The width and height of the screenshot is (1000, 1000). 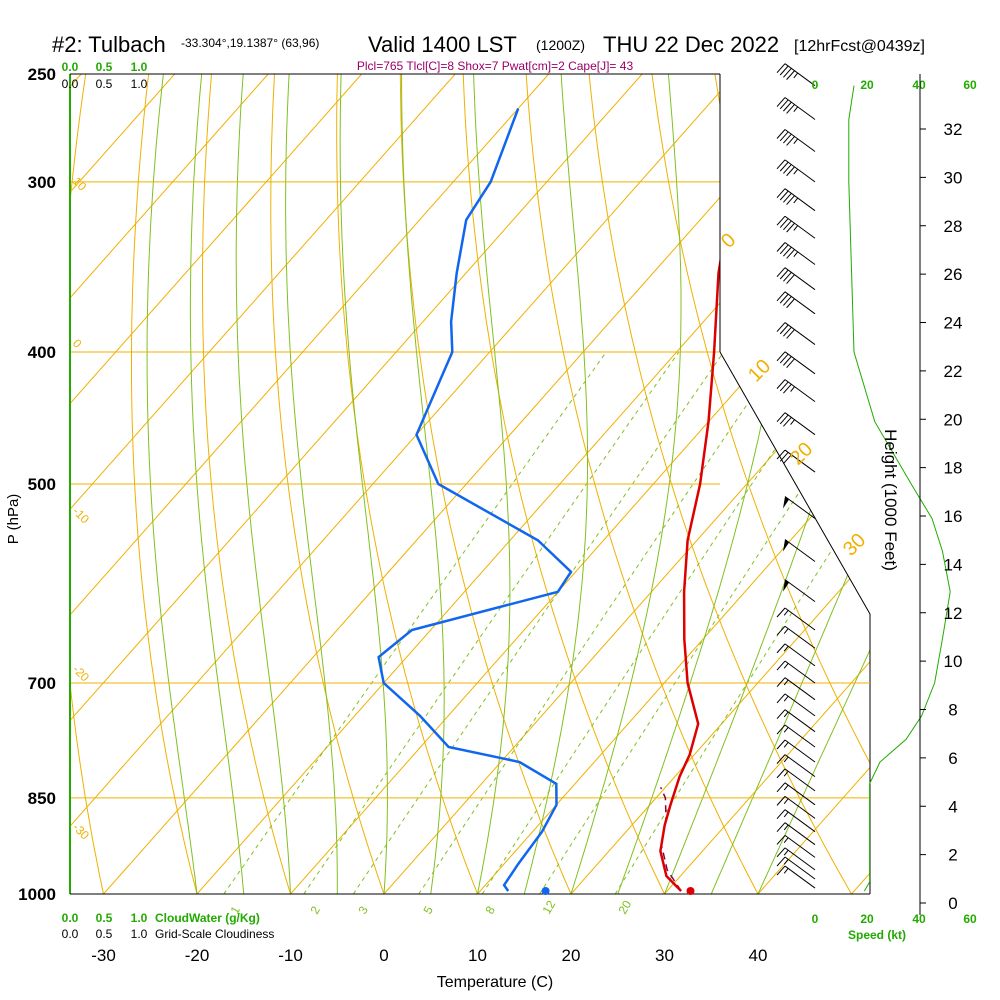 What do you see at coordinates (42, 74) in the screenshot?
I see `pressure-tick-label: 250` at bounding box center [42, 74].